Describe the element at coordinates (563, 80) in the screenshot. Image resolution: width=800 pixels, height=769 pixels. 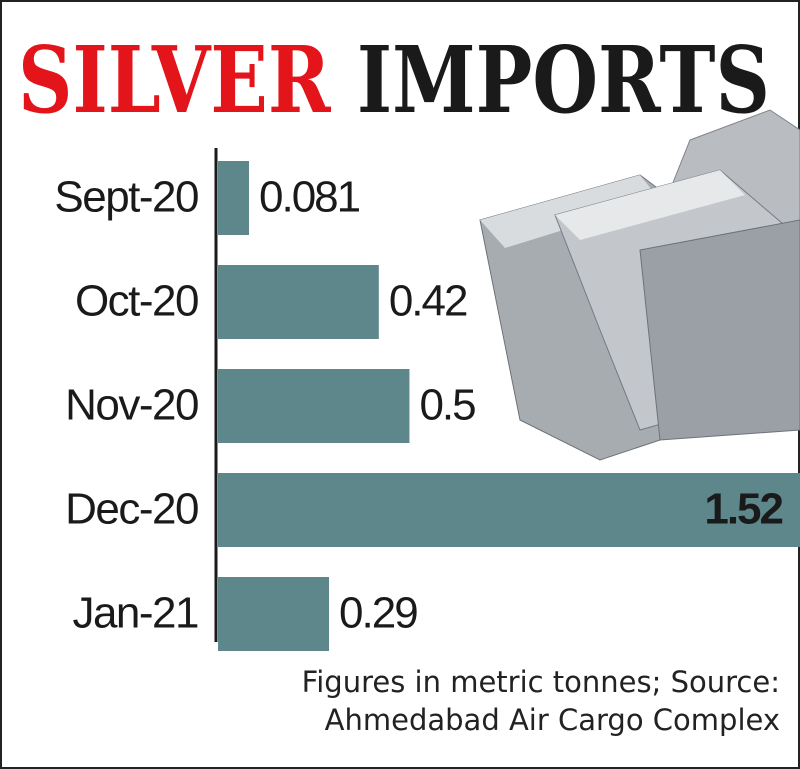
I see `title-rest: IMPORTS` at that location.